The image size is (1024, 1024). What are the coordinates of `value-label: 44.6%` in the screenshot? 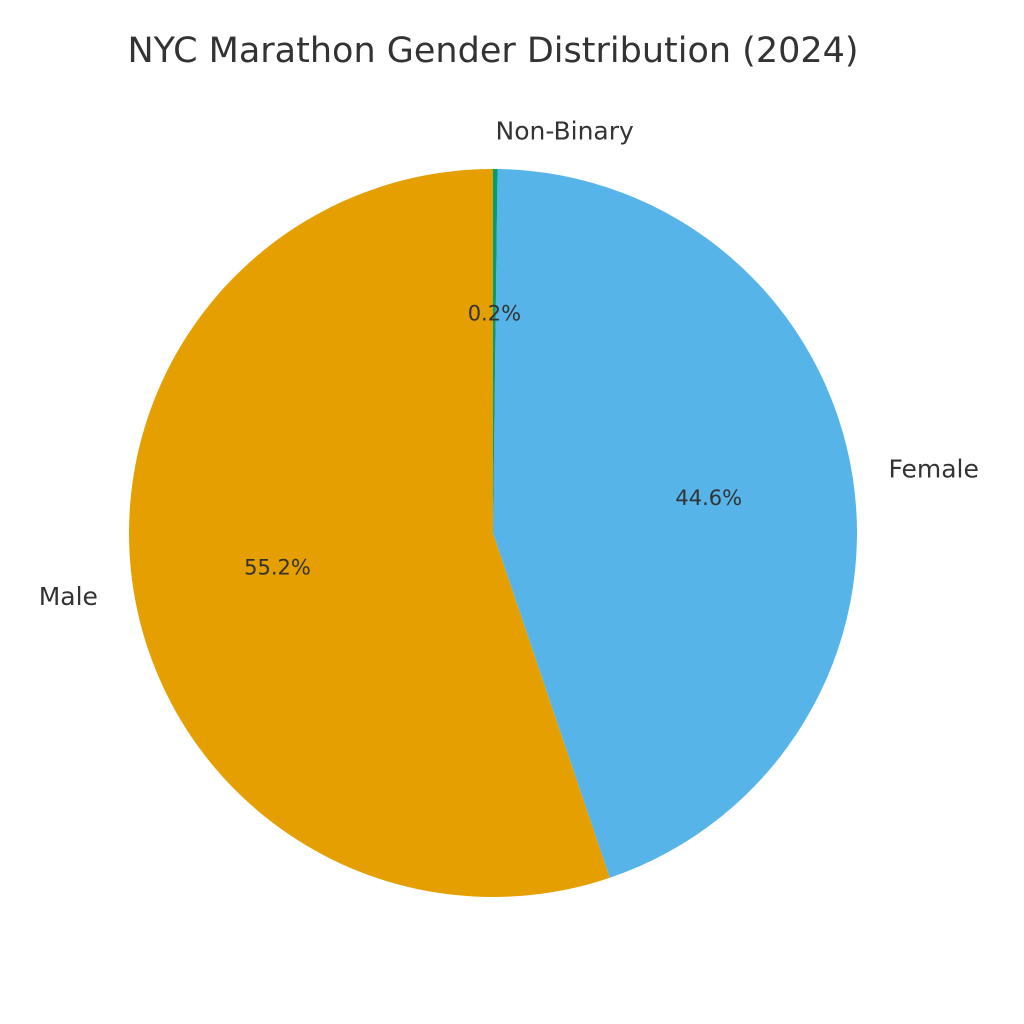 It's located at (708, 498).